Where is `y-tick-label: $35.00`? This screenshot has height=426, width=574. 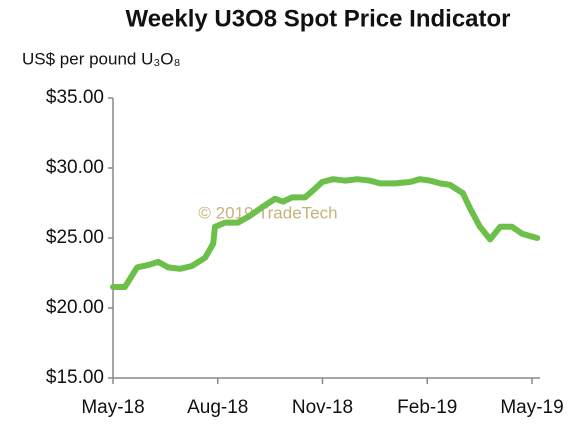
y-tick-label: $35.00 is located at coordinates (75, 97).